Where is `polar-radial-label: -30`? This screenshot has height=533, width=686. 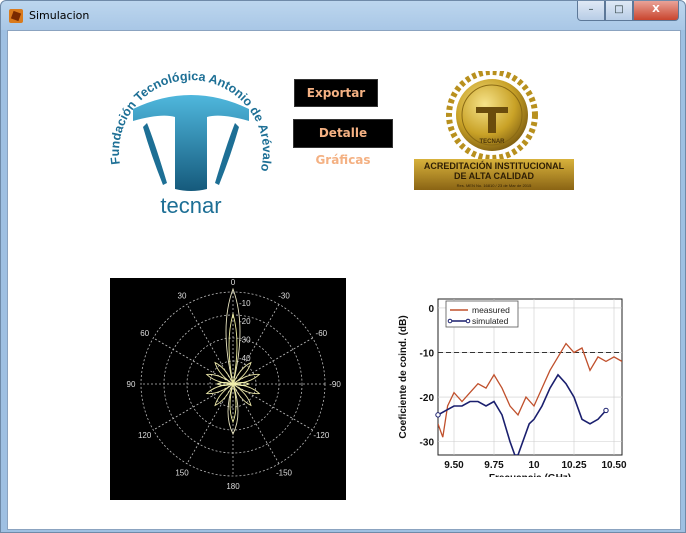
polar-radial-label: -30 is located at coordinates (245, 340).